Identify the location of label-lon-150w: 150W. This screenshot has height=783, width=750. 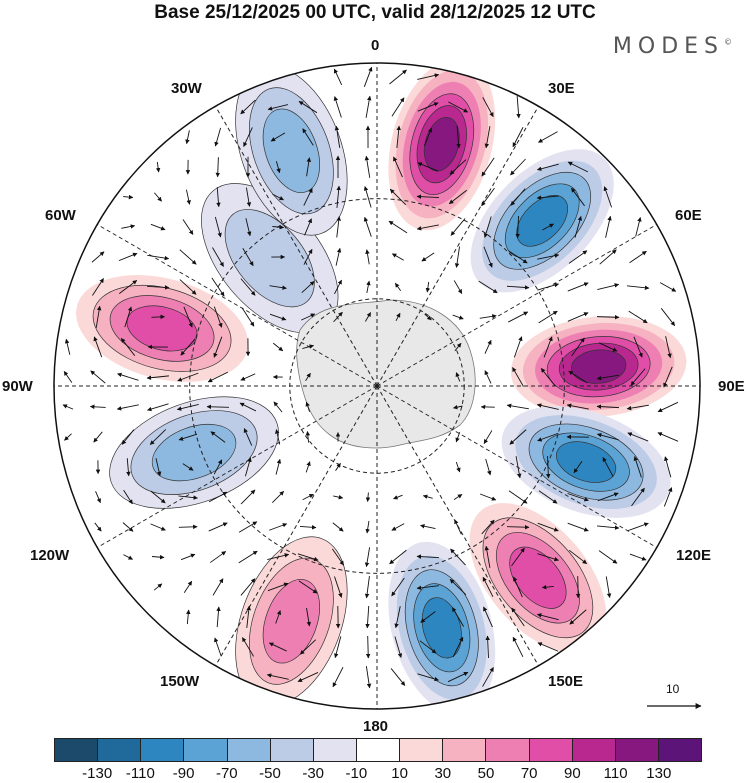
(180, 681).